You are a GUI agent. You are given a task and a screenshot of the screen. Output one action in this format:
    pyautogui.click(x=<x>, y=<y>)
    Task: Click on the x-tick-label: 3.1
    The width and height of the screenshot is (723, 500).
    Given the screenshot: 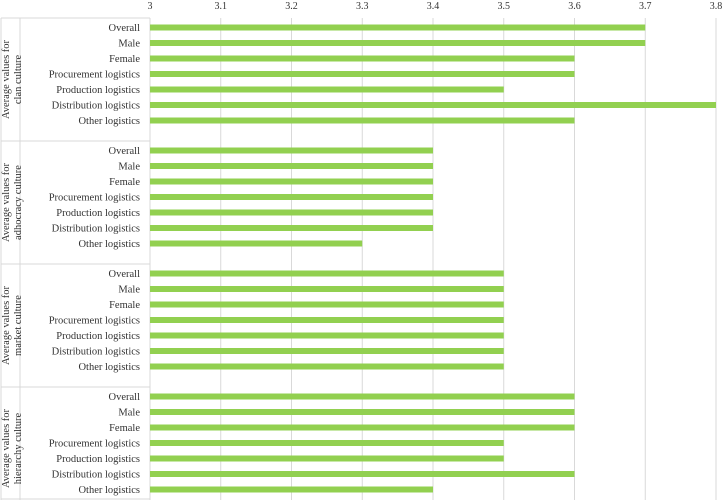 What is the action you would take?
    pyautogui.click(x=221, y=6)
    